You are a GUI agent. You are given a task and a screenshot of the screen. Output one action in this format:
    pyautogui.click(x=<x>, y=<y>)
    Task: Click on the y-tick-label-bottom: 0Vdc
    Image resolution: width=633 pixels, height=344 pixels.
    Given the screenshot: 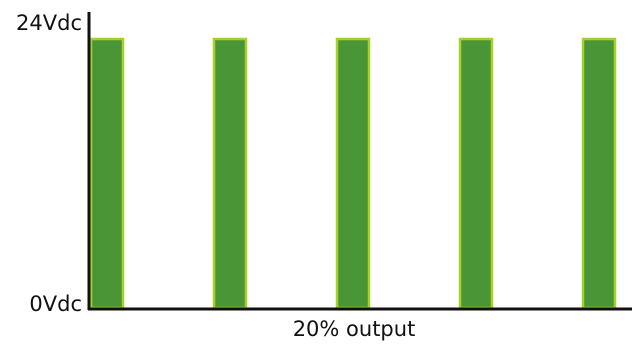 What is the action you would take?
    pyautogui.click(x=55, y=304)
    